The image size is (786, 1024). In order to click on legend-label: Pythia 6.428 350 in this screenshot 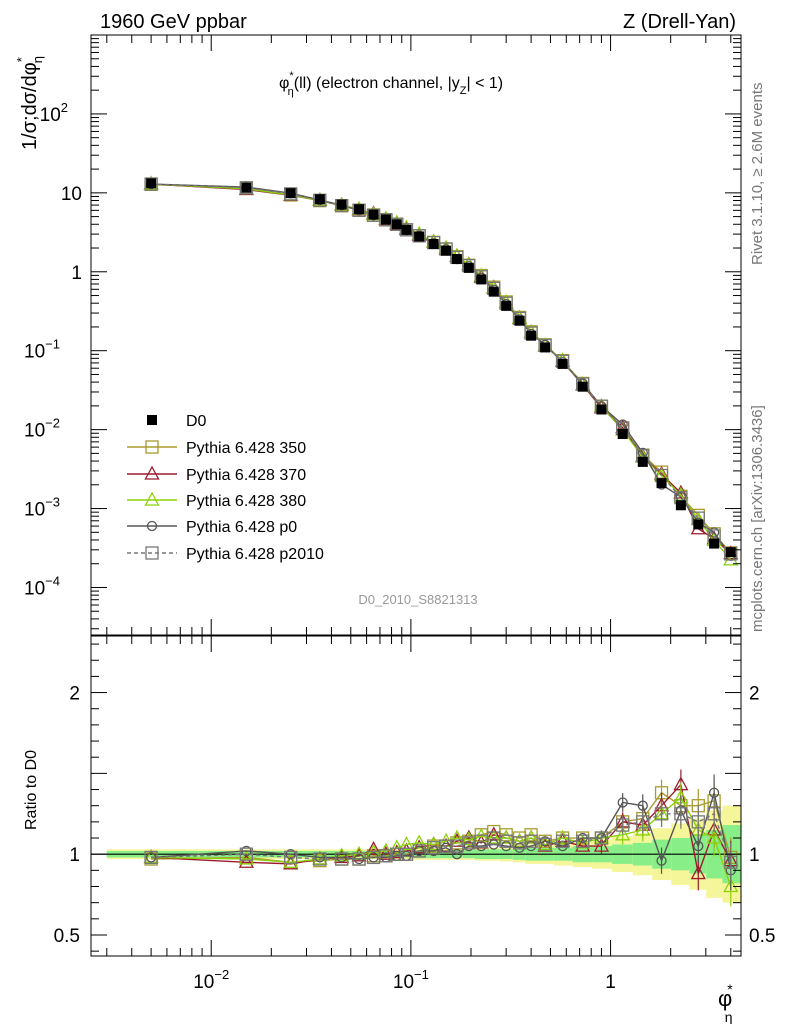, I will do `click(246, 448)`.